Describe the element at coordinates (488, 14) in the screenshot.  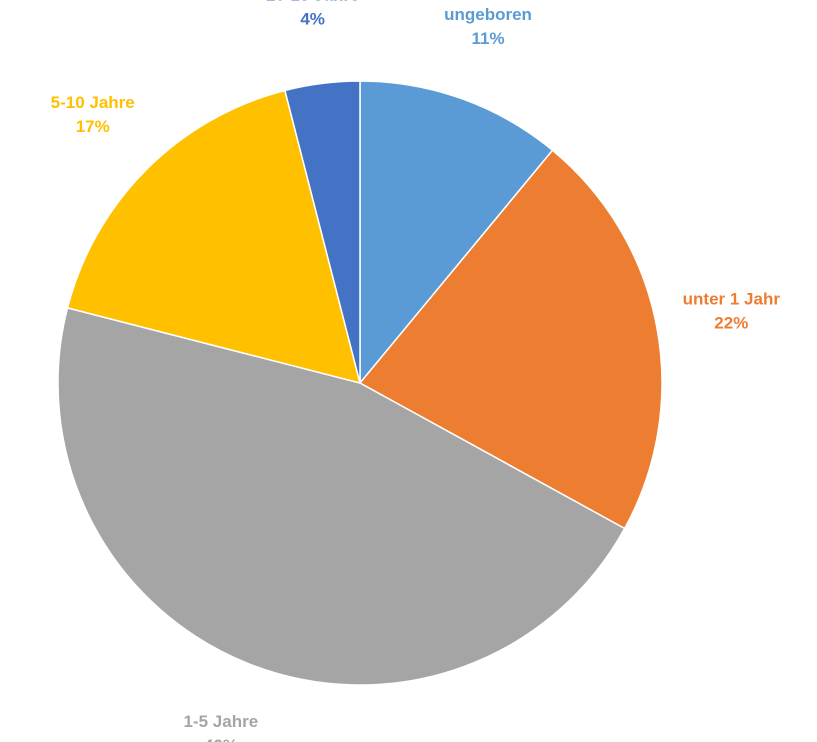
I see `slice-label: ungeboren` at that location.